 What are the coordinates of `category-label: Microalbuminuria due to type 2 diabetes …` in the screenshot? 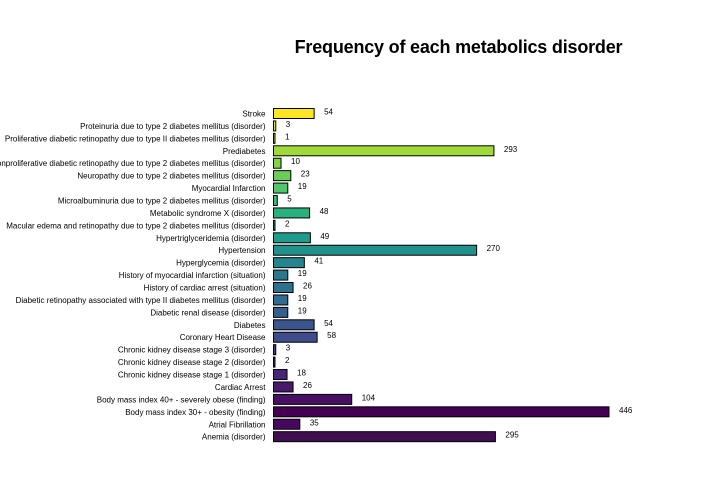 It's located at (162, 201).